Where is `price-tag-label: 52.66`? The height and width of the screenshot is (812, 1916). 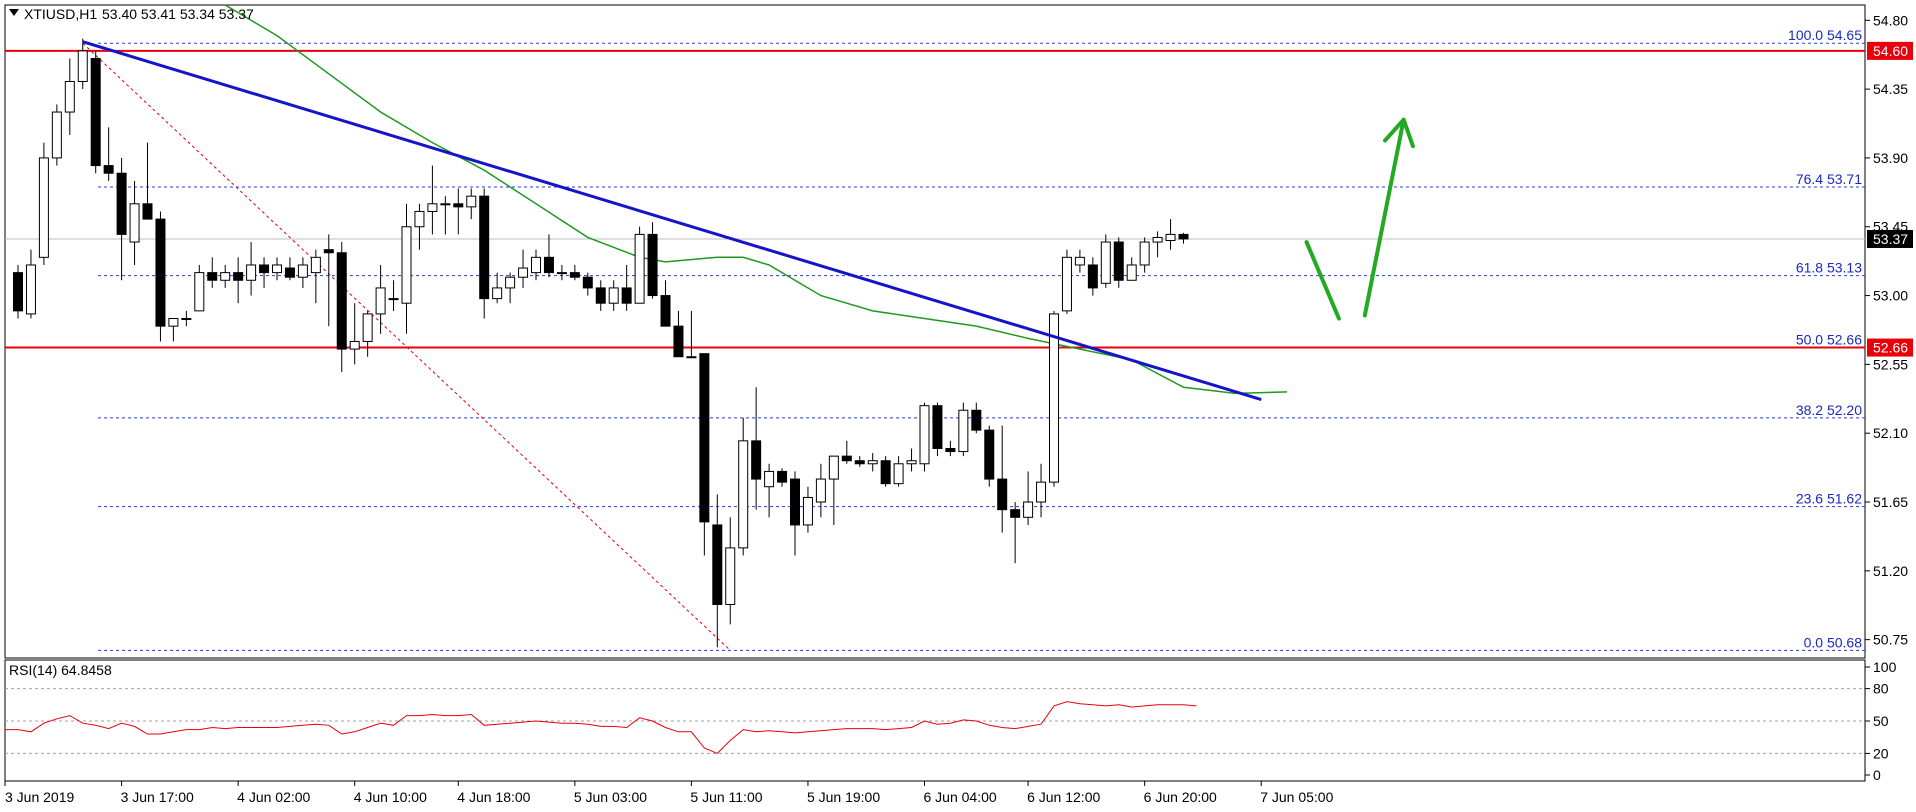
price-tag-label: 52.66 is located at coordinates (1890, 348).